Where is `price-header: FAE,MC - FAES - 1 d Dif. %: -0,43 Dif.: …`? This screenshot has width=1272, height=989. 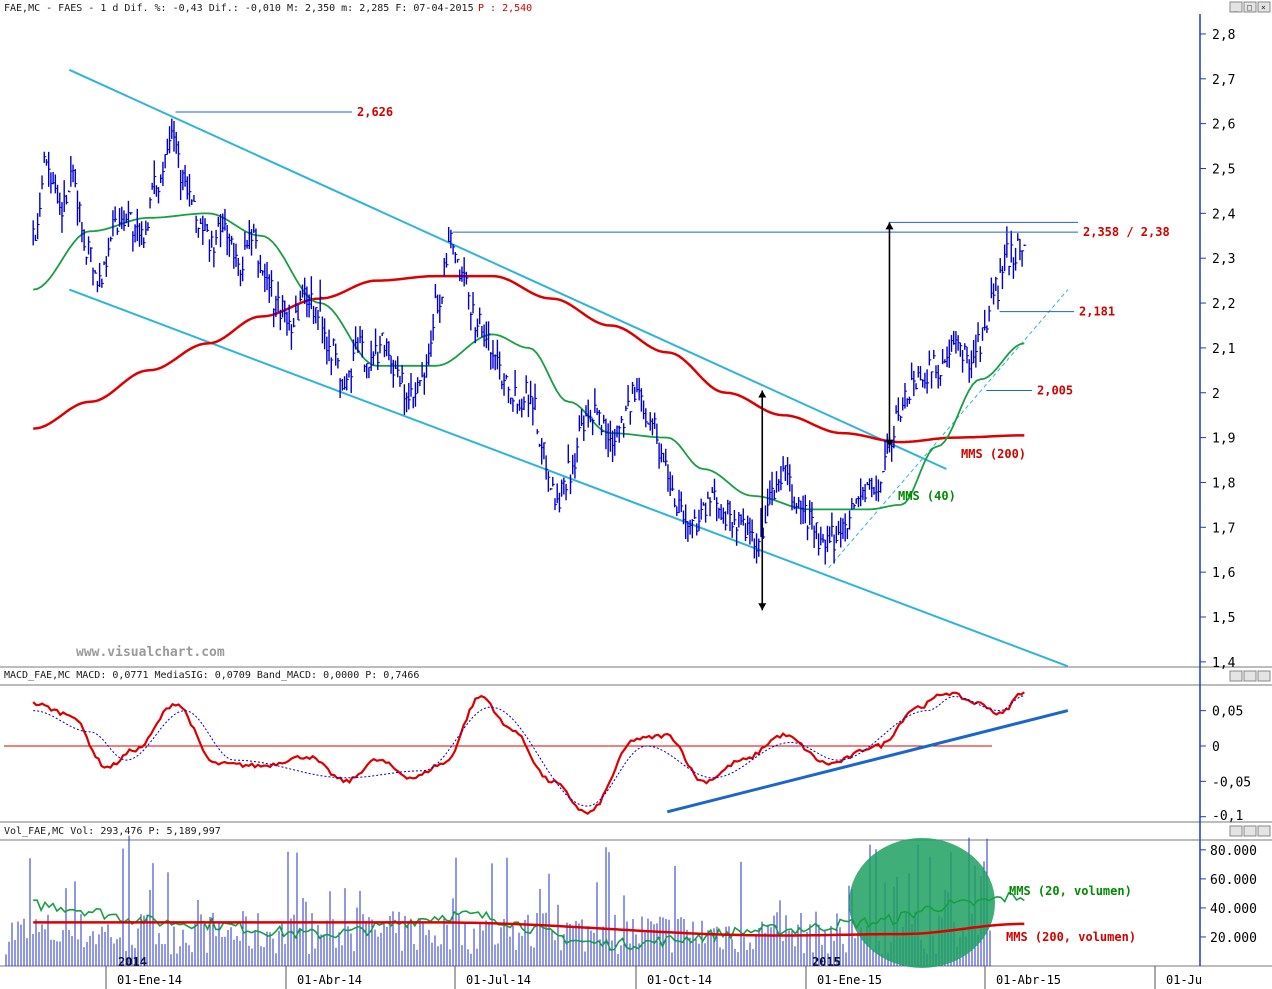 price-header: FAE,MC - FAES - 1 d Dif. %: -0,43 Dif.: … is located at coordinates (239, 8).